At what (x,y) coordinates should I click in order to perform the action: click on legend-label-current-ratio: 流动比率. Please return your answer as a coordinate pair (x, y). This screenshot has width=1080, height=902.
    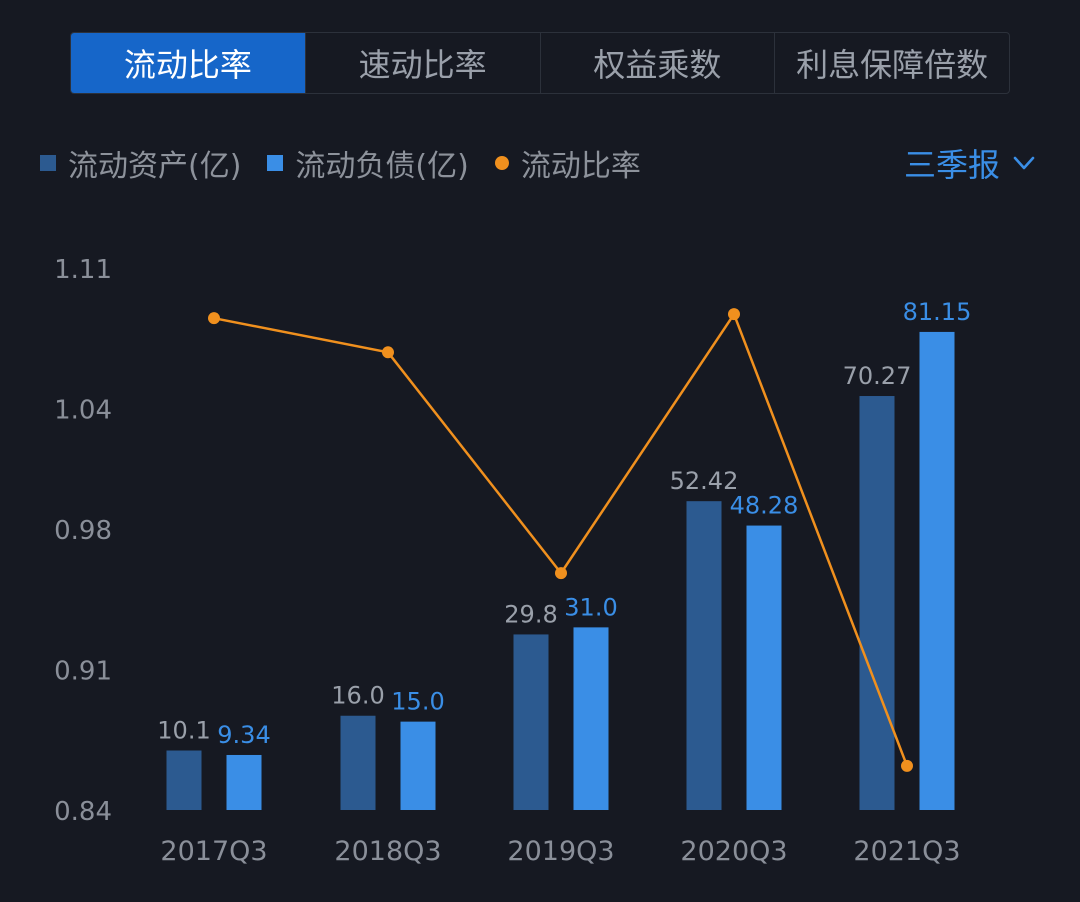
    Looking at the image, I should click on (580, 166).